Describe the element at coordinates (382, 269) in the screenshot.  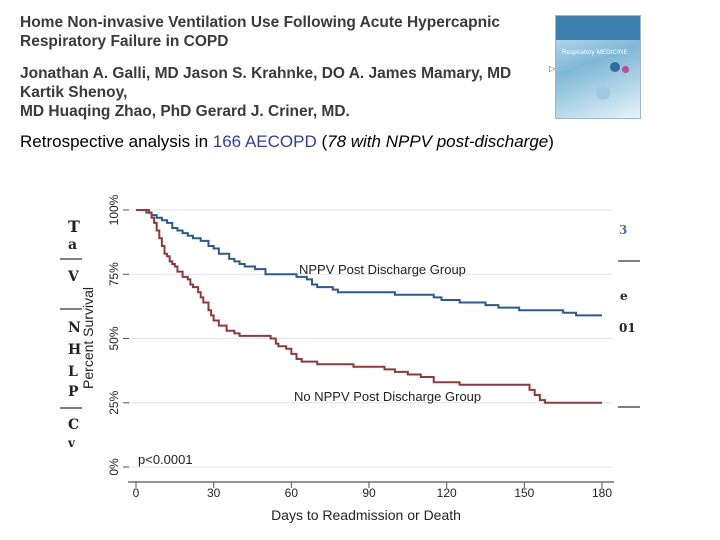
I see `series-label-nppv: NPPV Post Discharge Group` at that location.